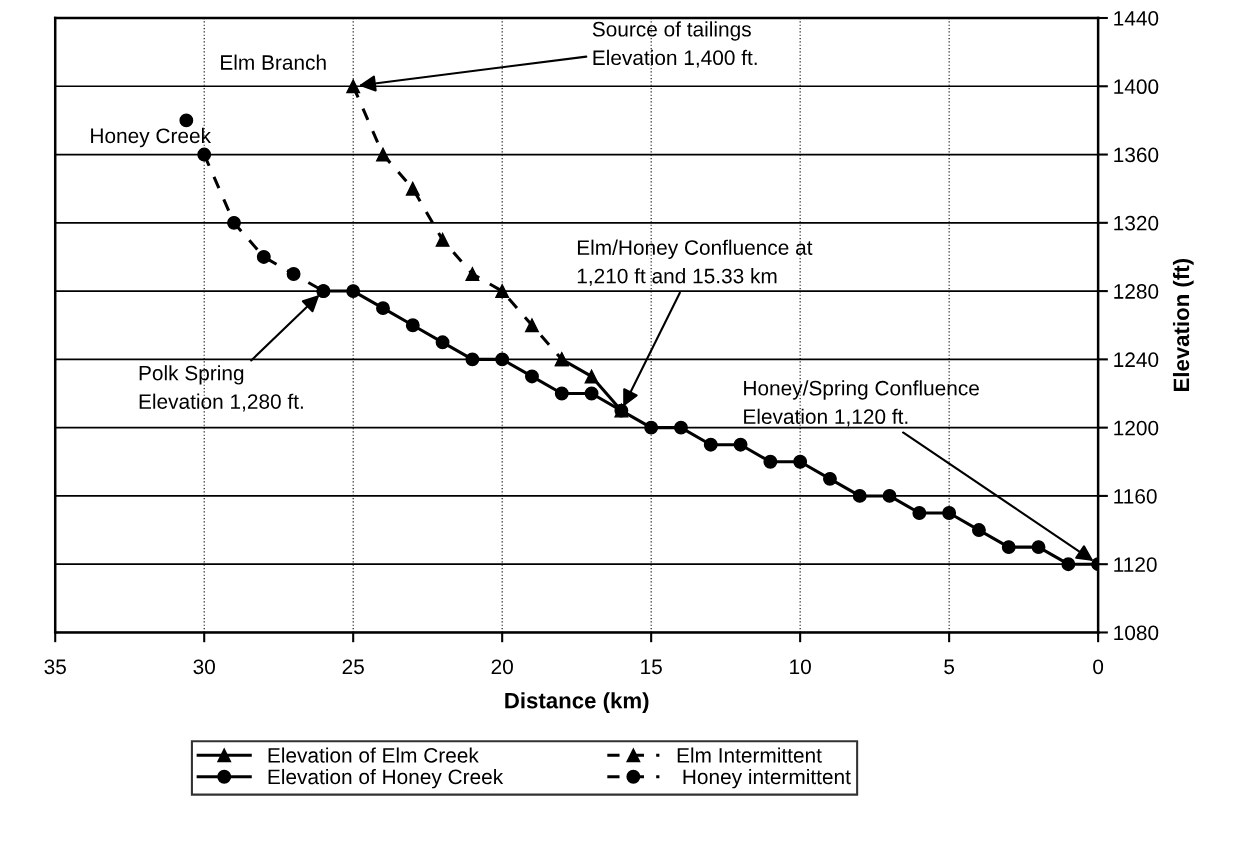 This screenshot has width=1255, height=857. What do you see at coordinates (1136, 87) in the screenshot?
I see `y-tick-label: 1400` at bounding box center [1136, 87].